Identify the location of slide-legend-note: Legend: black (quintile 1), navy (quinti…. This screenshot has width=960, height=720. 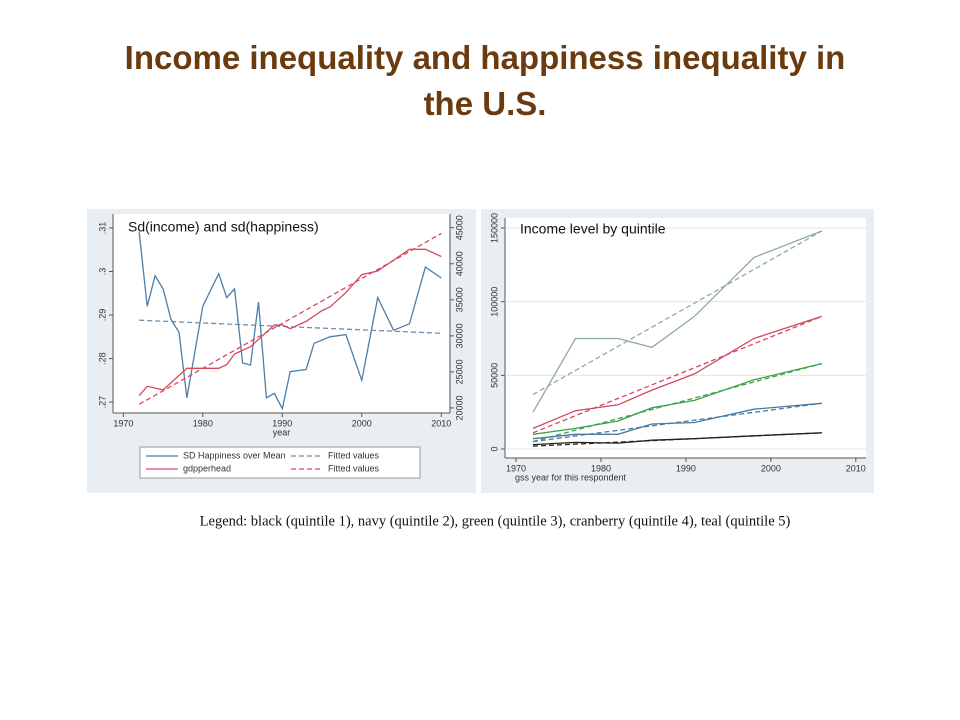
(495, 521).